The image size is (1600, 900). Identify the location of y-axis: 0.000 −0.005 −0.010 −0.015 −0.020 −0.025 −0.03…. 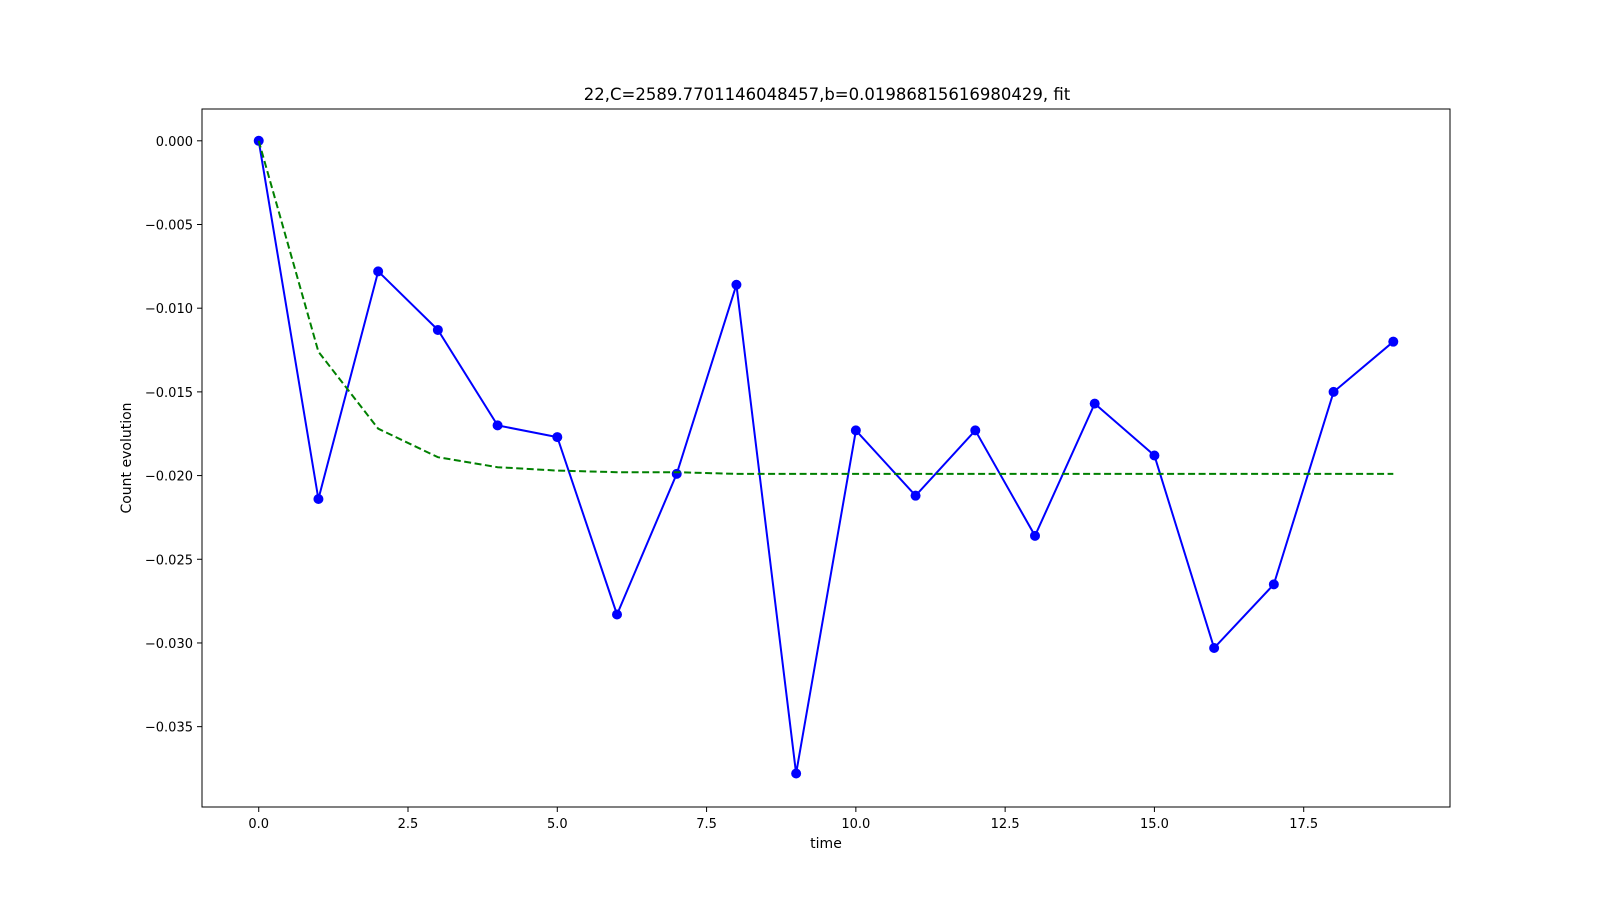
(173, 435).